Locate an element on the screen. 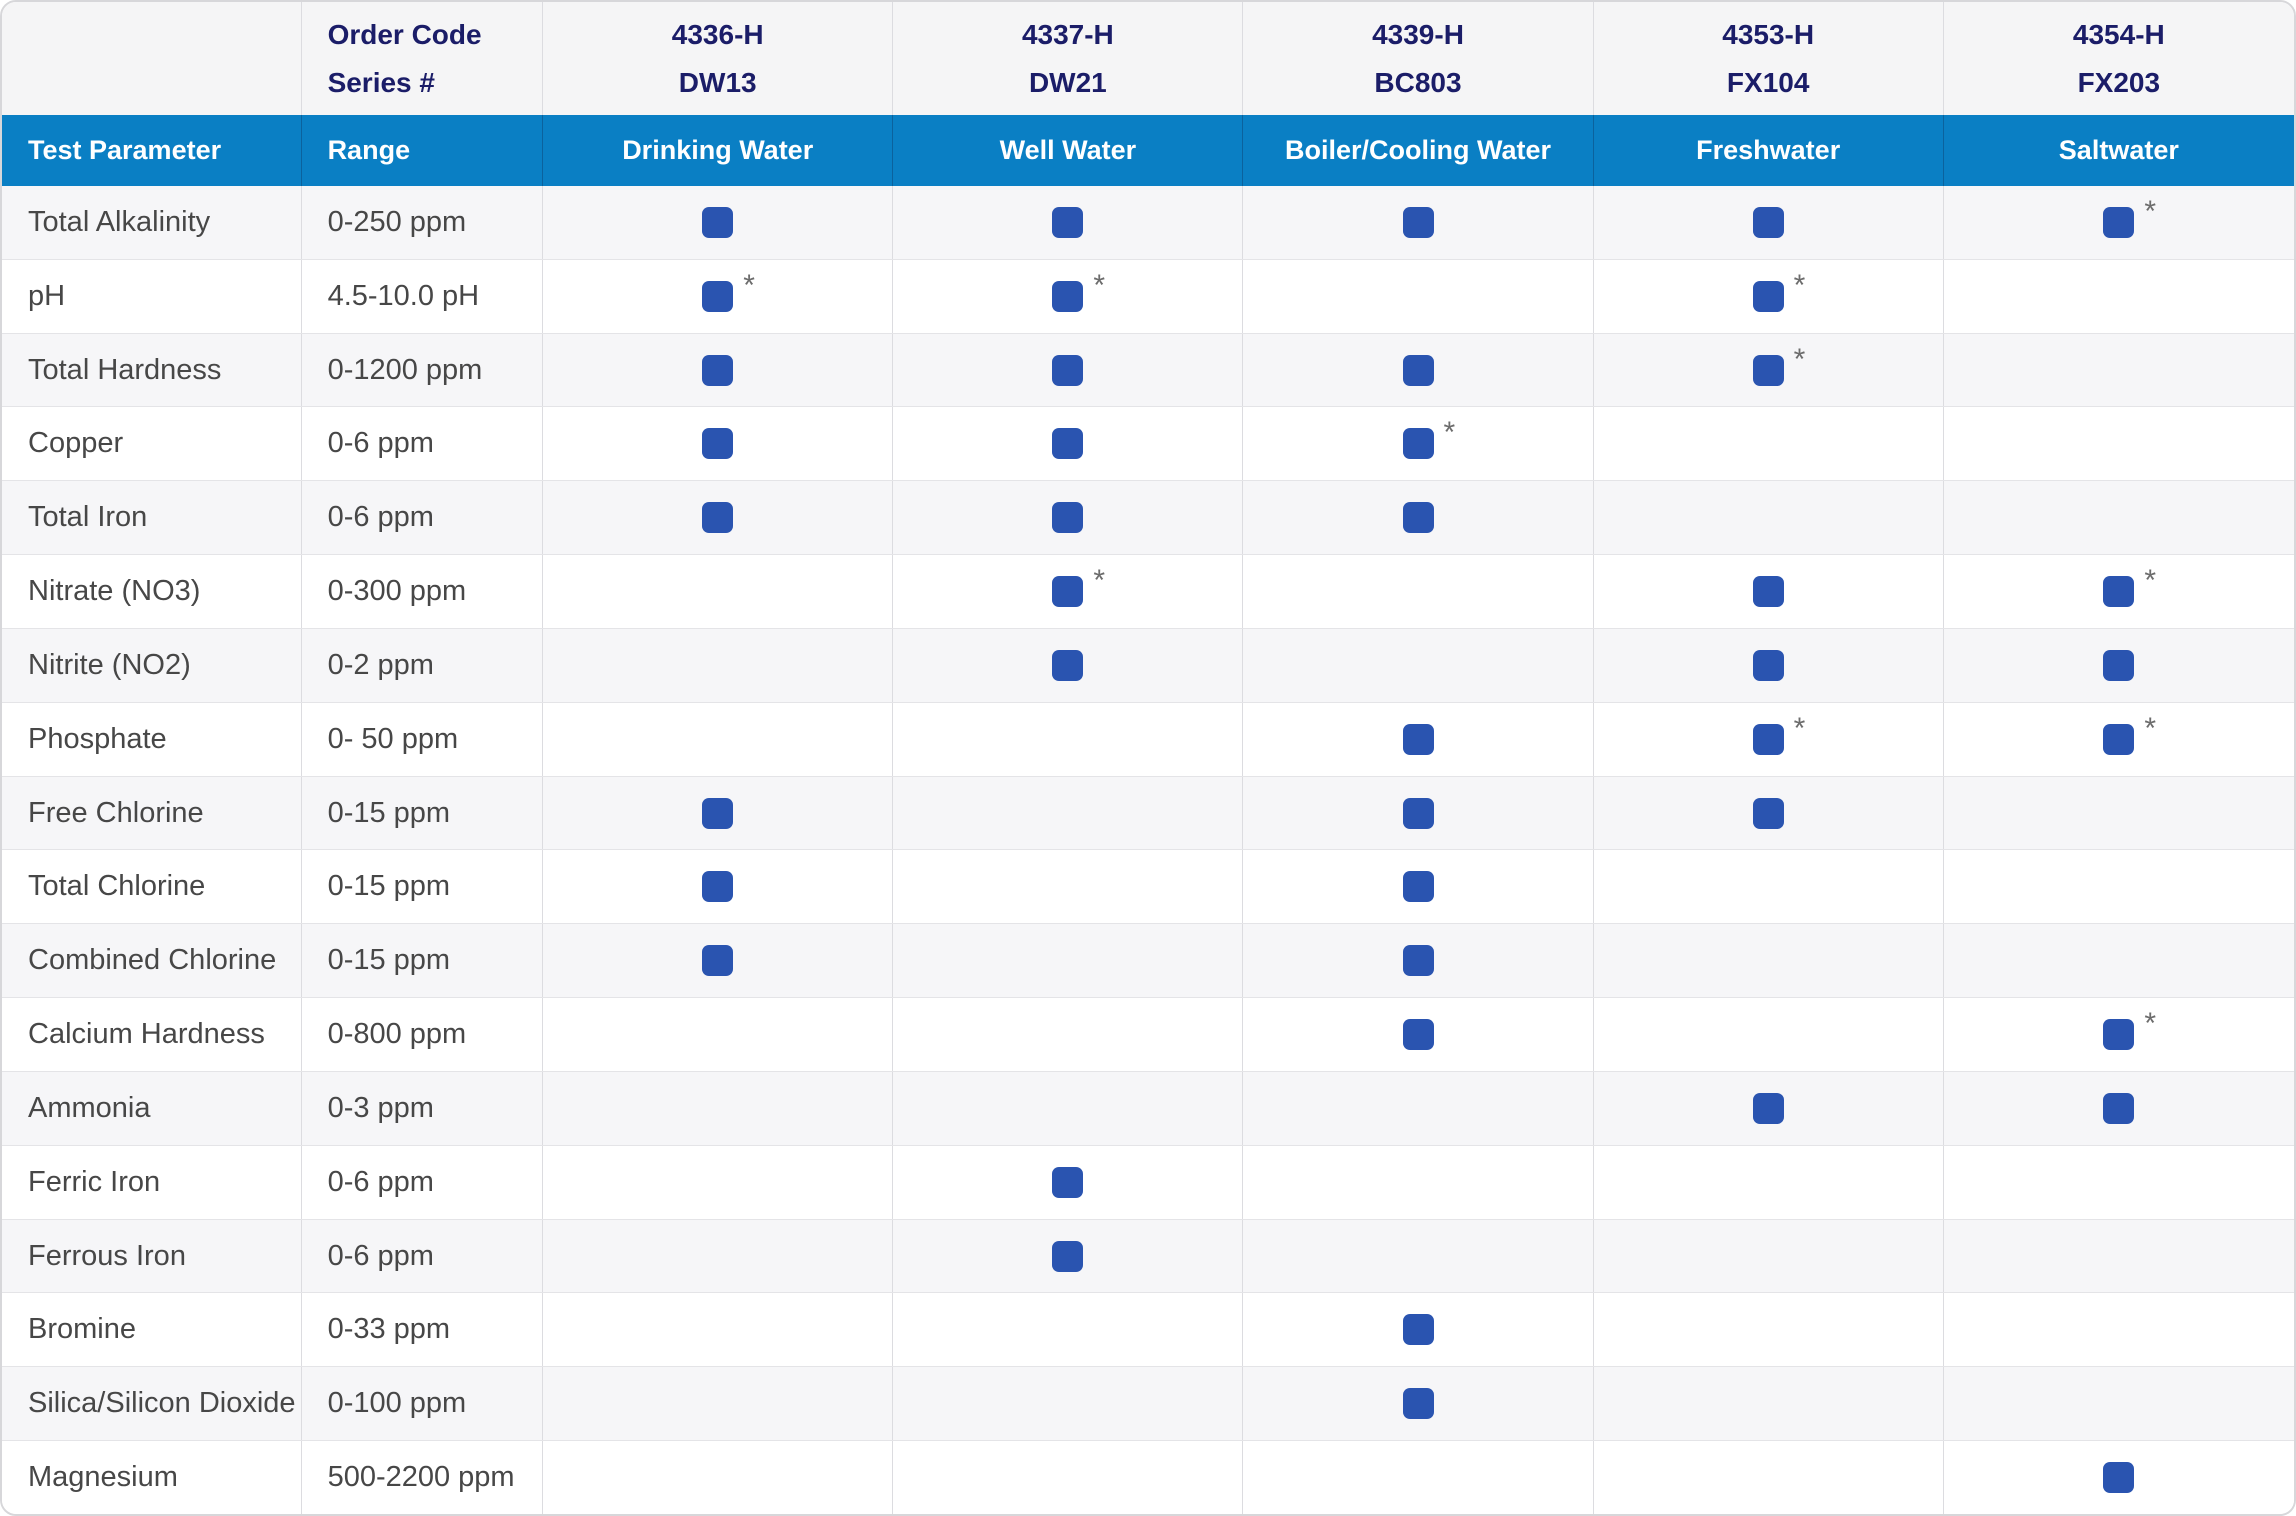 The height and width of the screenshot is (1516, 2296). kit-header-4354-h: 4354-H FX203 is located at coordinates (2119, 58).